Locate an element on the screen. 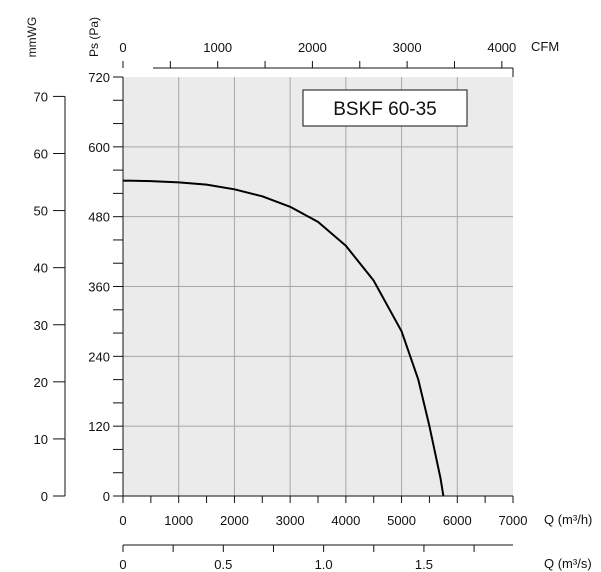 This screenshot has height=572, width=601. x-top-tick-label: 4000 is located at coordinates (501, 47).